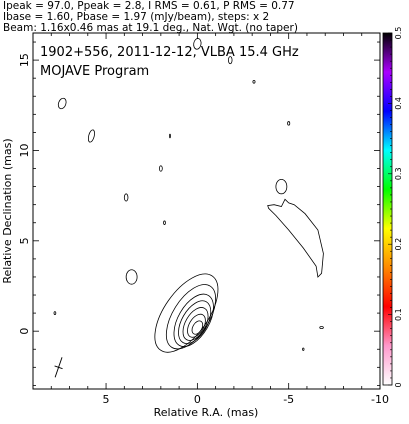 This screenshot has width=409, height=424. I want to click on y-tick-label: 5, so click(24, 240).